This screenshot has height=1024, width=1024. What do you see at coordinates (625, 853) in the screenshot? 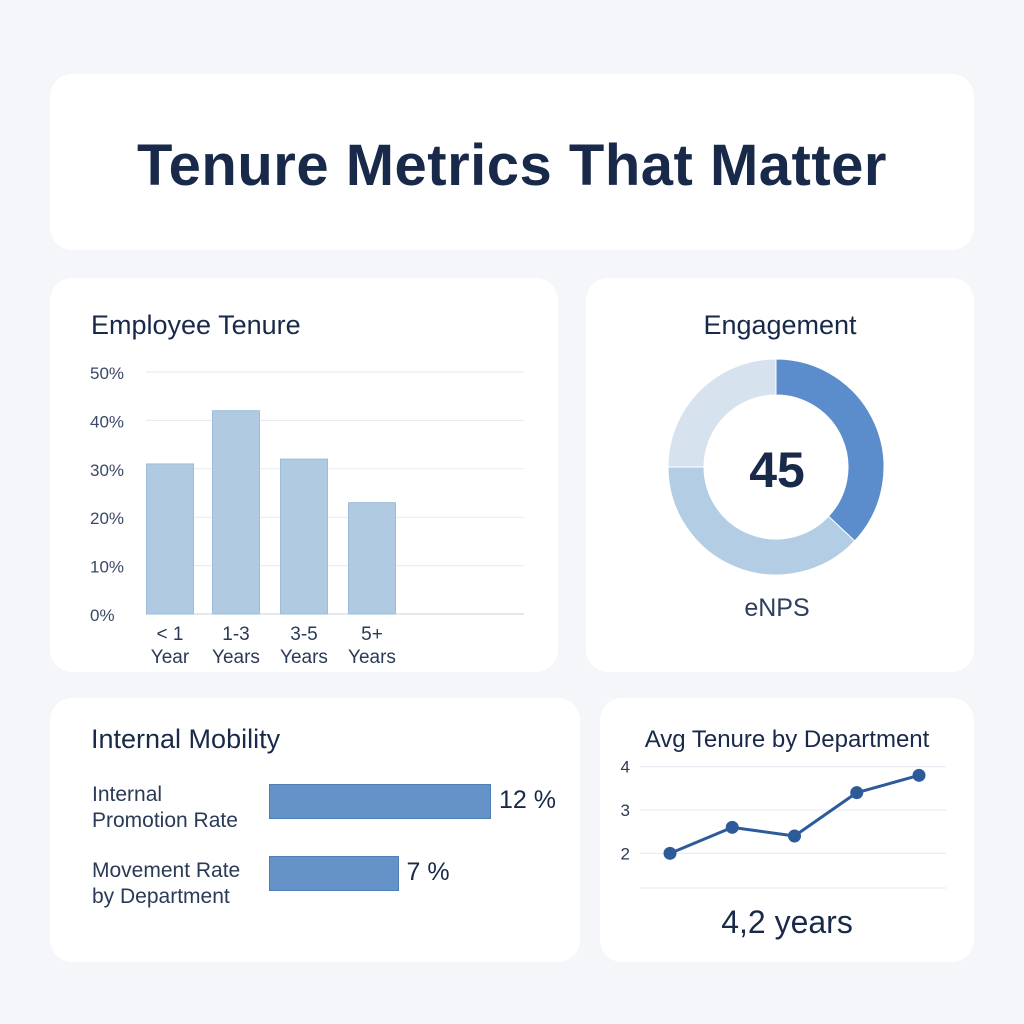
I see `dept-y-tick-label: 2` at bounding box center [625, 853].